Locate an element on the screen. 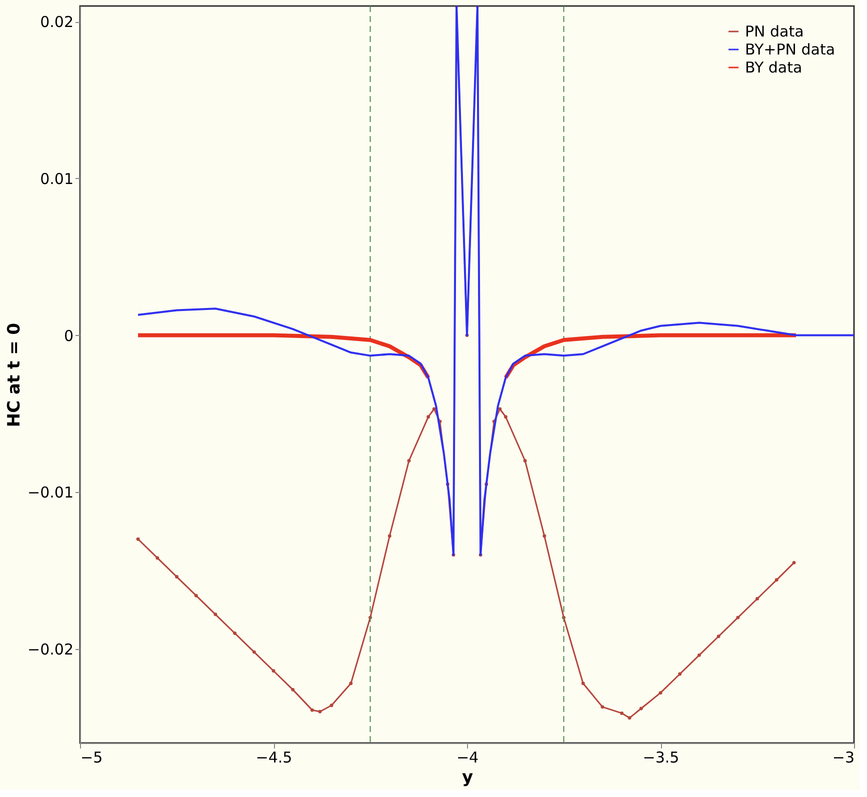 Image resolution: width=867 pixels, height=797 pixels. legend-label: BY+PN data is located at coordinates (790, 49).